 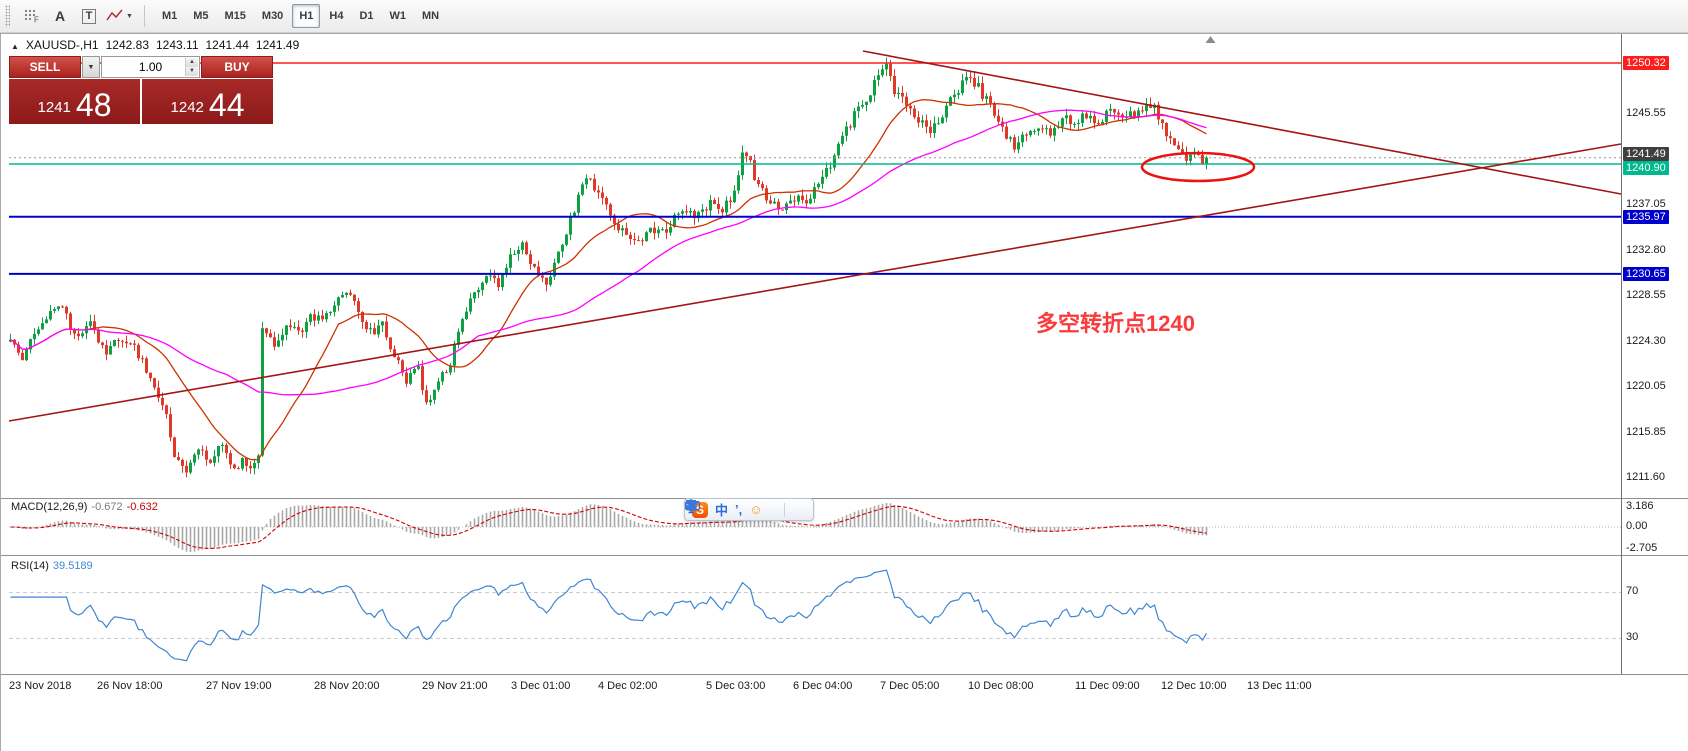 I want to click on chinese-mode-icon: 中, so click(x=722, y=510).